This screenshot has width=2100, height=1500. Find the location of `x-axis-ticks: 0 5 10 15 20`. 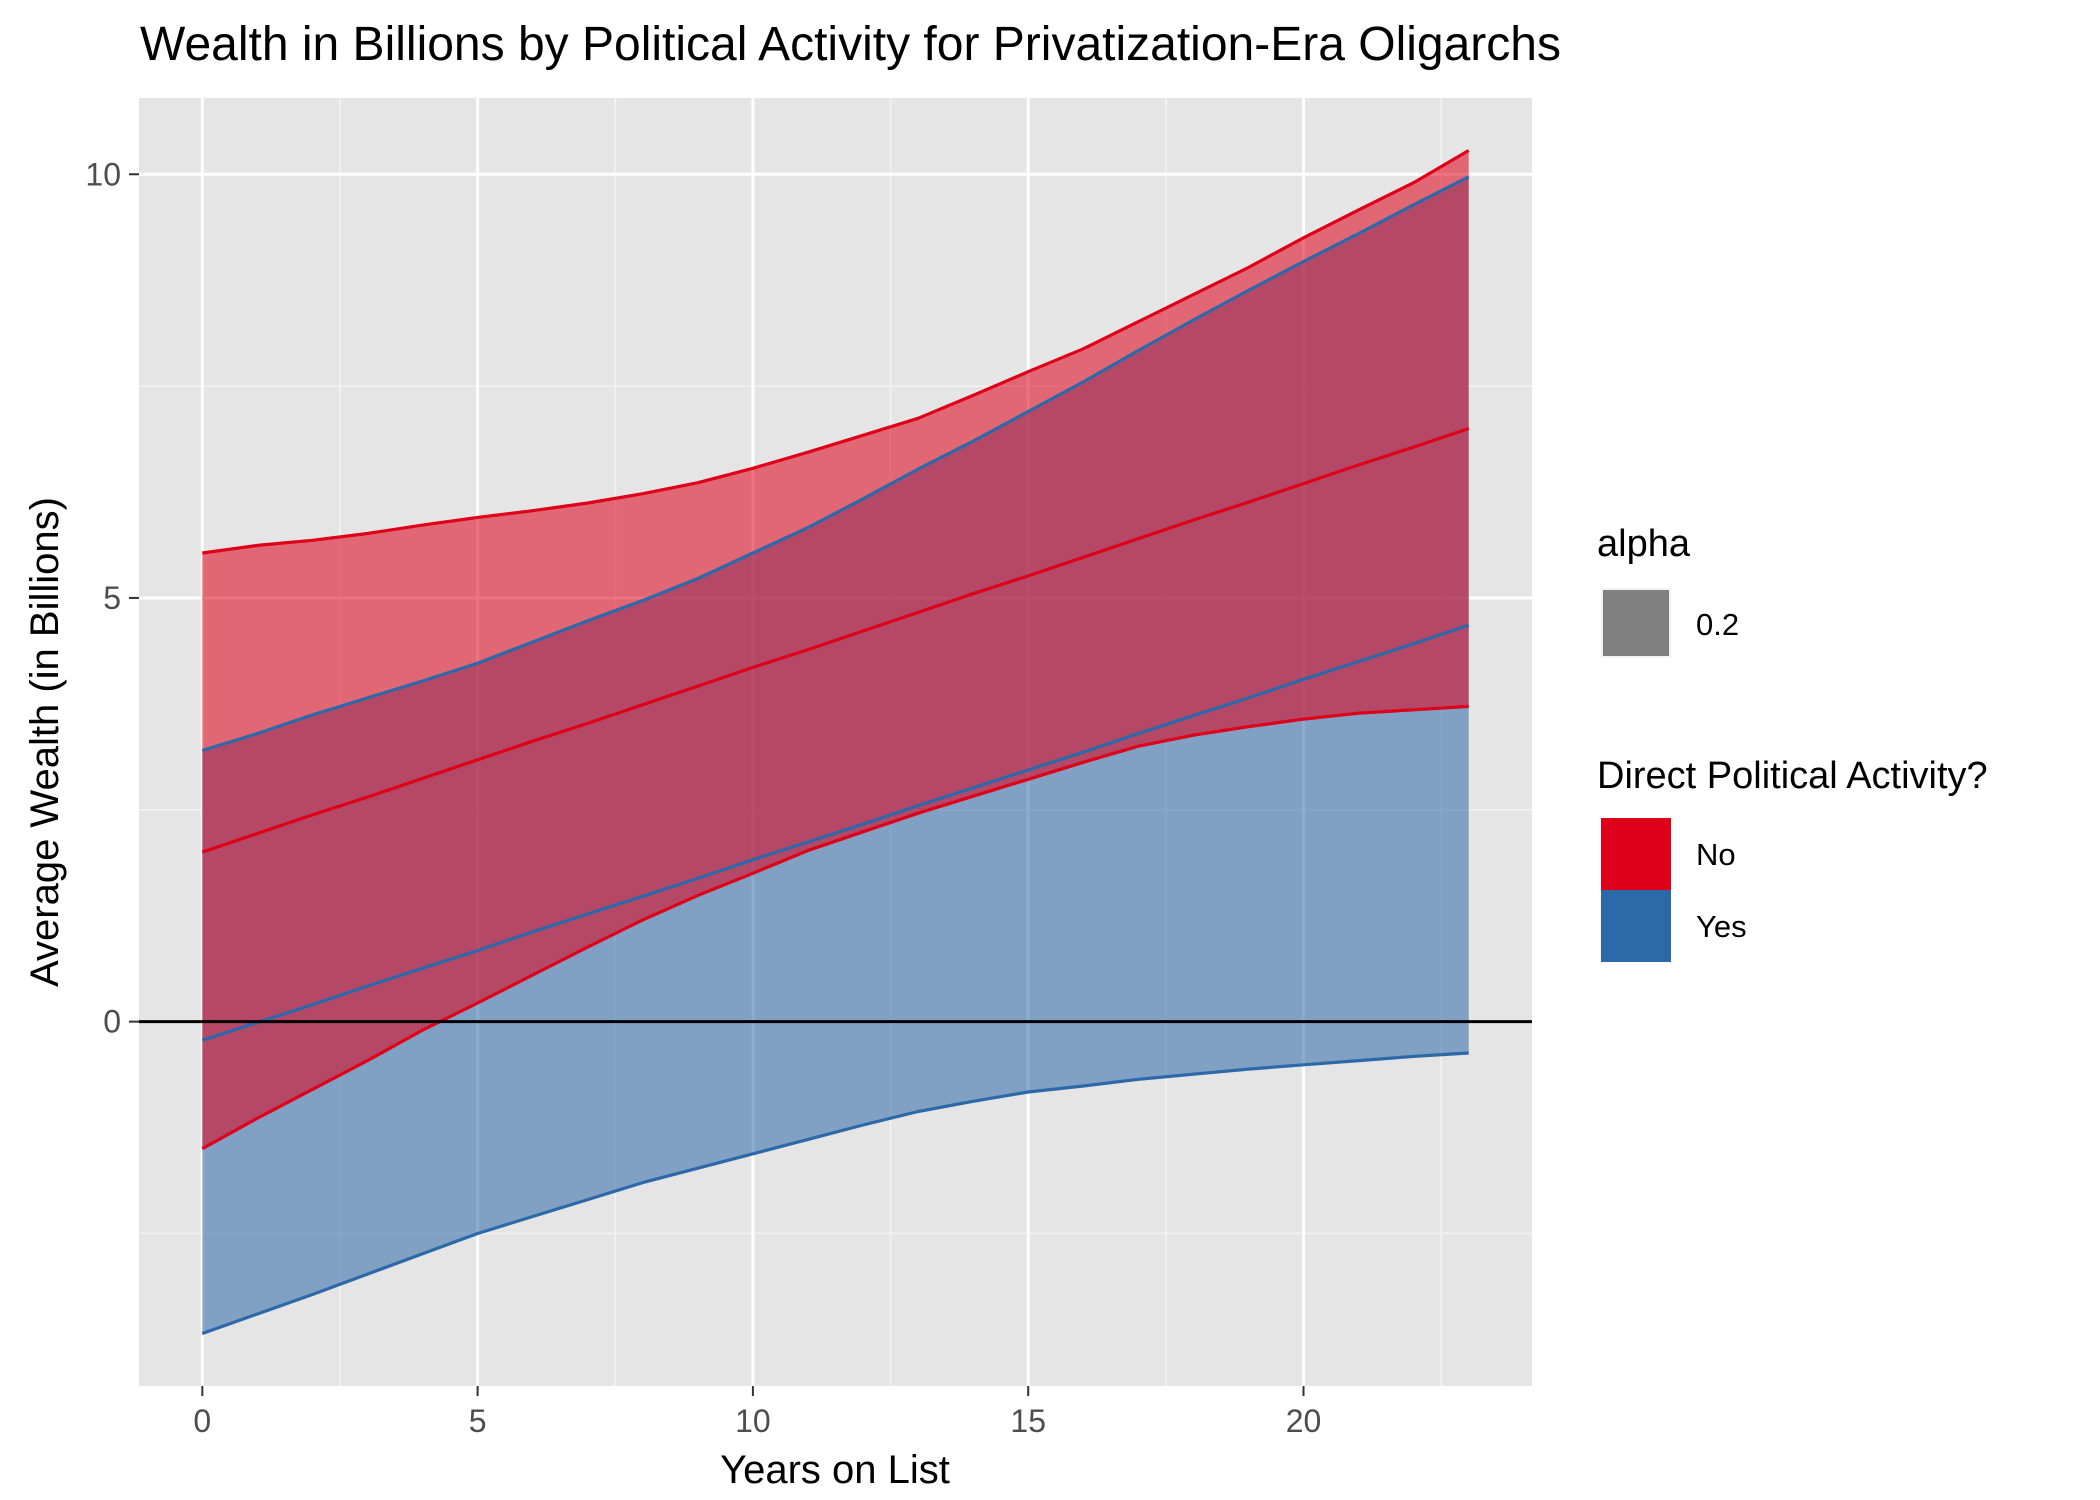

x-axis-ticks: 0 5 10 15 20 is located at coordinates (757, 1412).